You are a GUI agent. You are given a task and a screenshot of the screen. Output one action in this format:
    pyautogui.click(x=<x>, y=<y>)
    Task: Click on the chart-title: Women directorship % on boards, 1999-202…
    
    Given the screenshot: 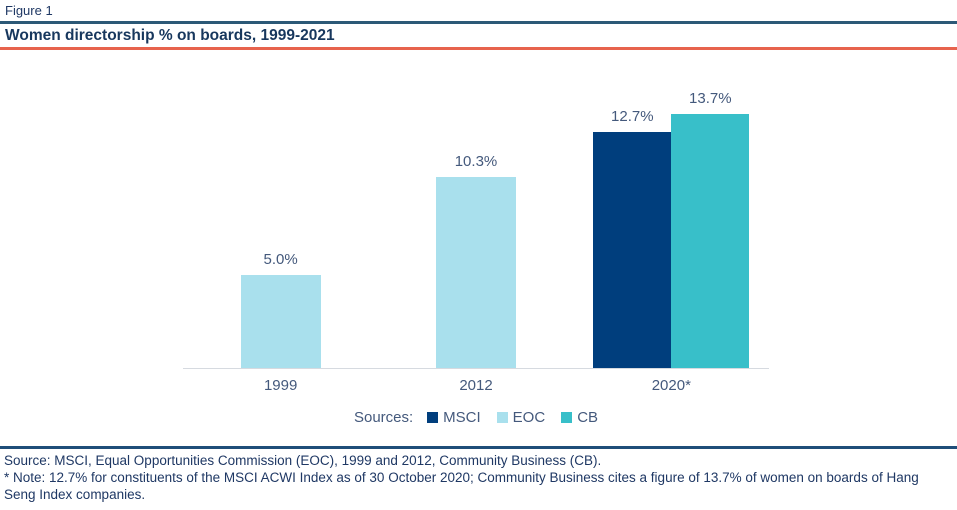 What is the action you would take?
    pyautogui.click(x=170, y=35)
    